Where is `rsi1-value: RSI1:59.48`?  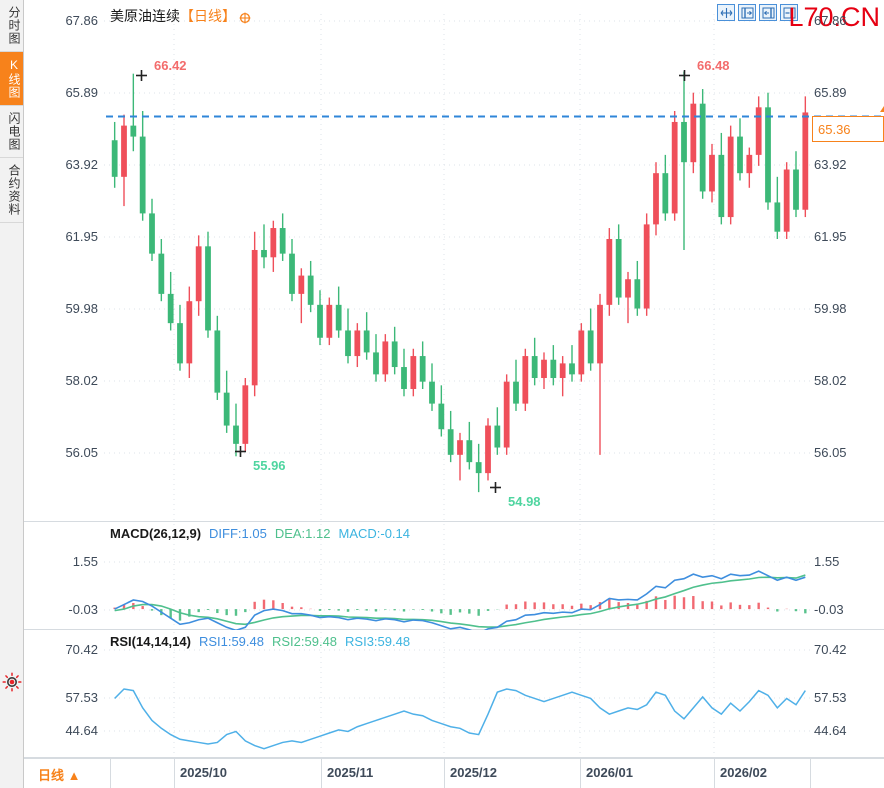 rsi1-value: RSI1:59.48 is located at coordinates (231, 641).